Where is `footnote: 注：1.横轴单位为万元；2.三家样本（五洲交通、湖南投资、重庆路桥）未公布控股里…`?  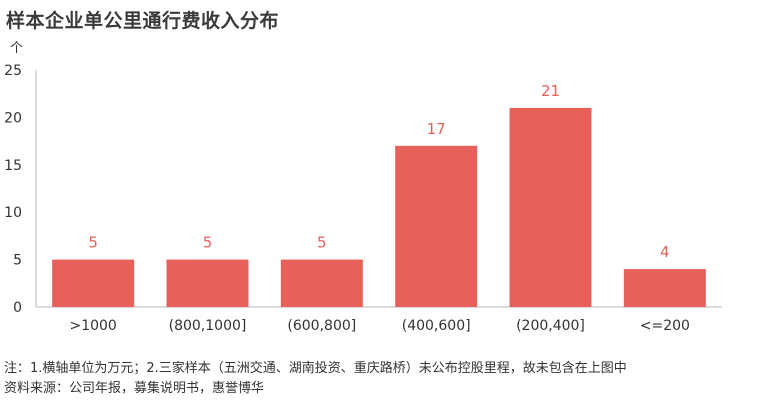 footnote: 注：1.横轴单位为万元；2.三家样本（五洲交通、湖南投资、重庆路桥）未公布控股里… is located at coordinates (315, 368).